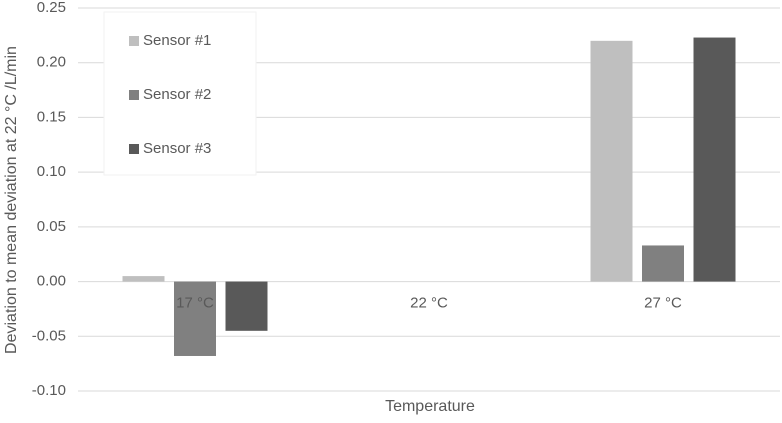 Image resolution: width=782 pixels, height=423 pixels. I want to click on x-tick-label: 22 °C, so click(429, 303).